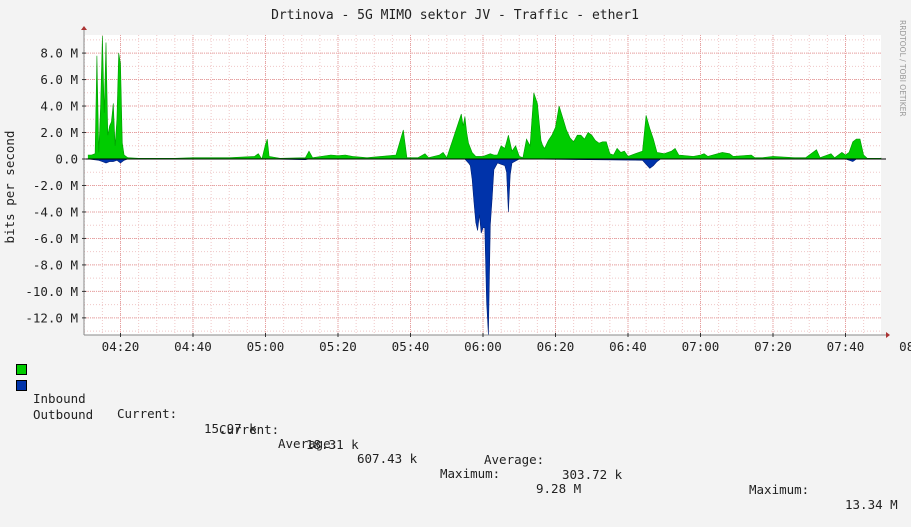 This screenshot has height=527, width=911. I want to click on y-tick-label: 4.0 M, so click(59, 106).